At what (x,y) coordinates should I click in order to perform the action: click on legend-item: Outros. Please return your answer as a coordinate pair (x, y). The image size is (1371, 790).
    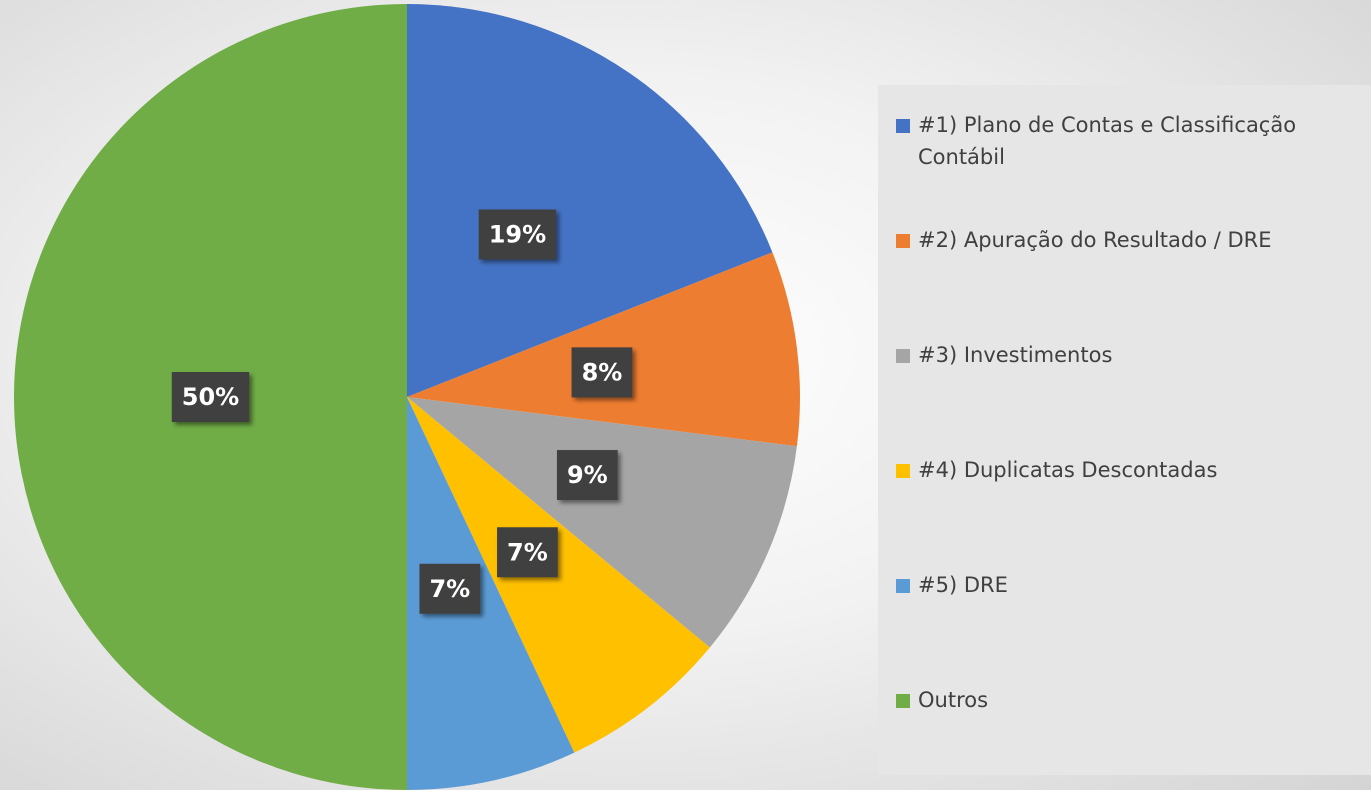
    Looking at the image, I should click on (1133, 700).